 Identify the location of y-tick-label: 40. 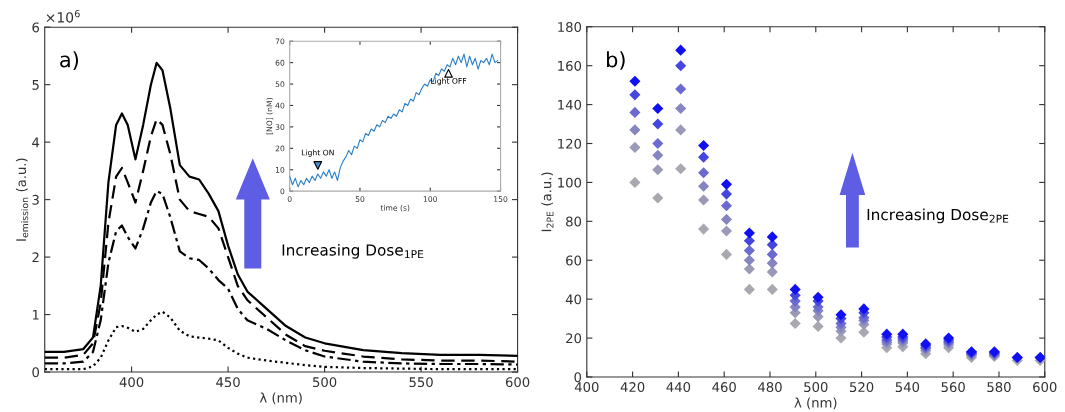
(573, 299).